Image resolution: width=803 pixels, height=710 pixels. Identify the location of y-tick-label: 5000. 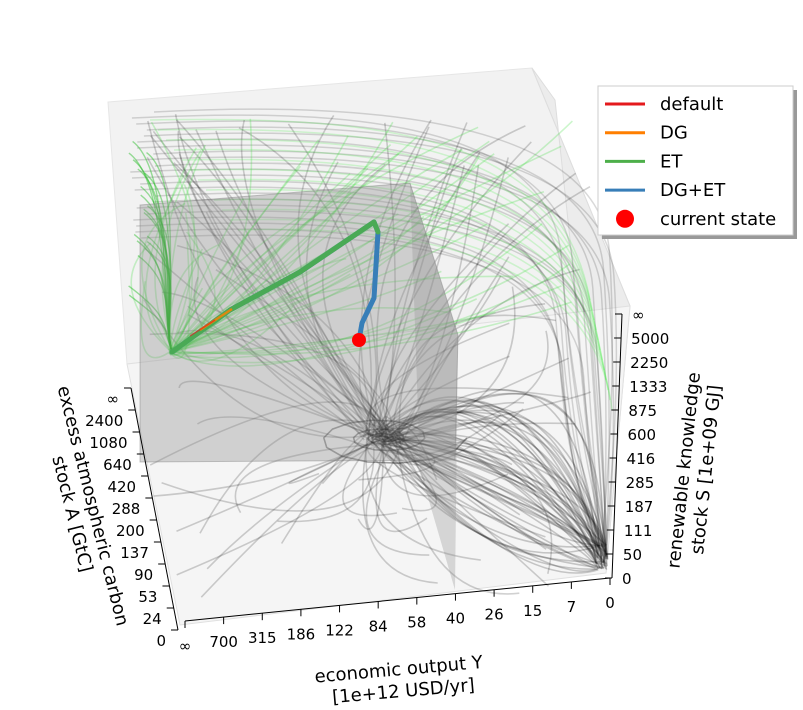
(650, 339).